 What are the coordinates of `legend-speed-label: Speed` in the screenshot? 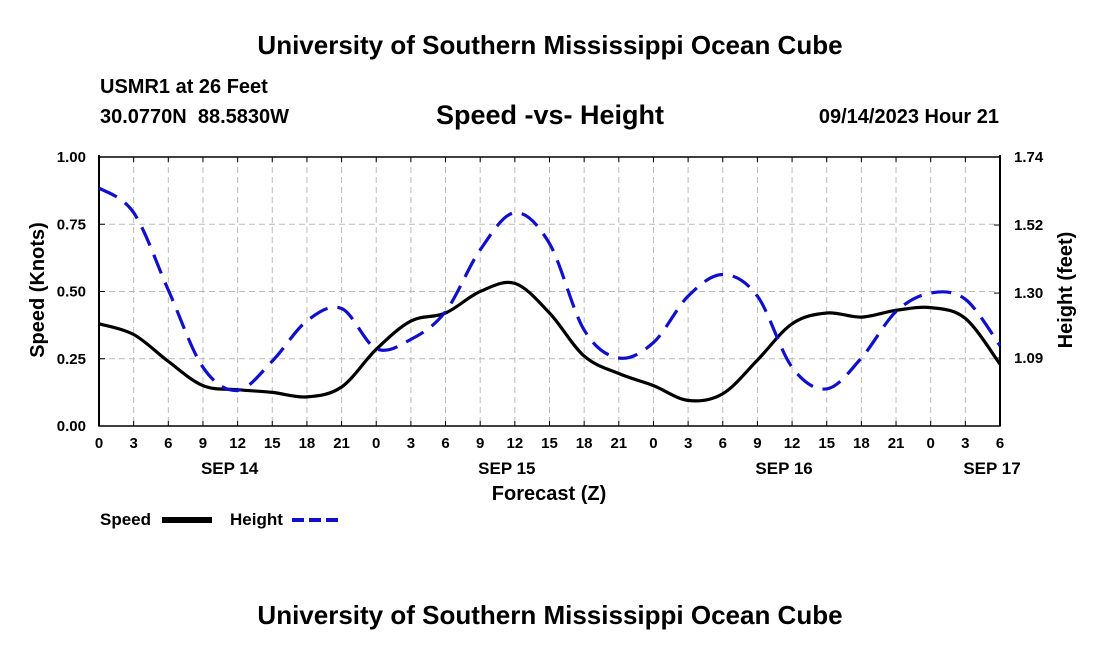 It's located at (125, 519).